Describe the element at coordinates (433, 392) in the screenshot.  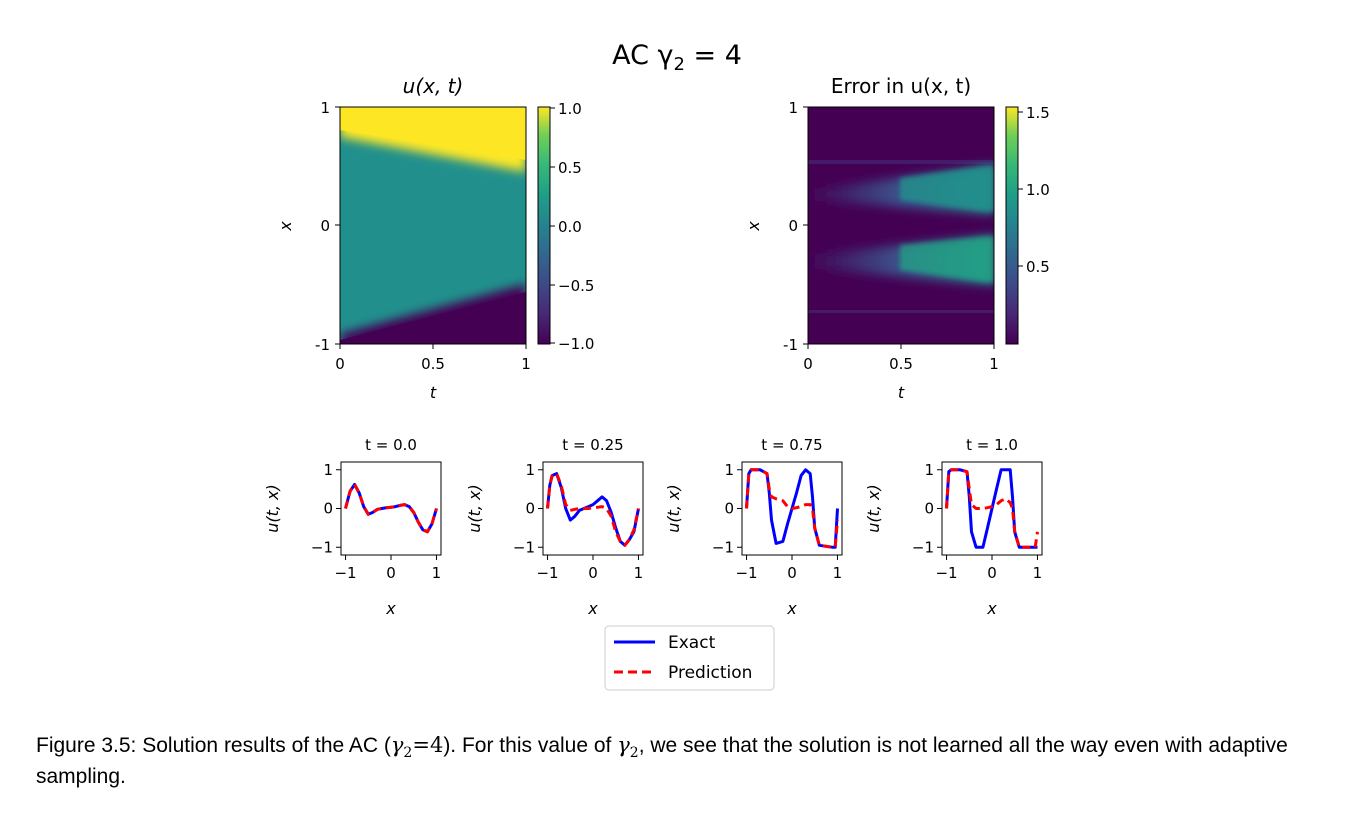
I see `heatmap-solution-xlabel: t` at that location.